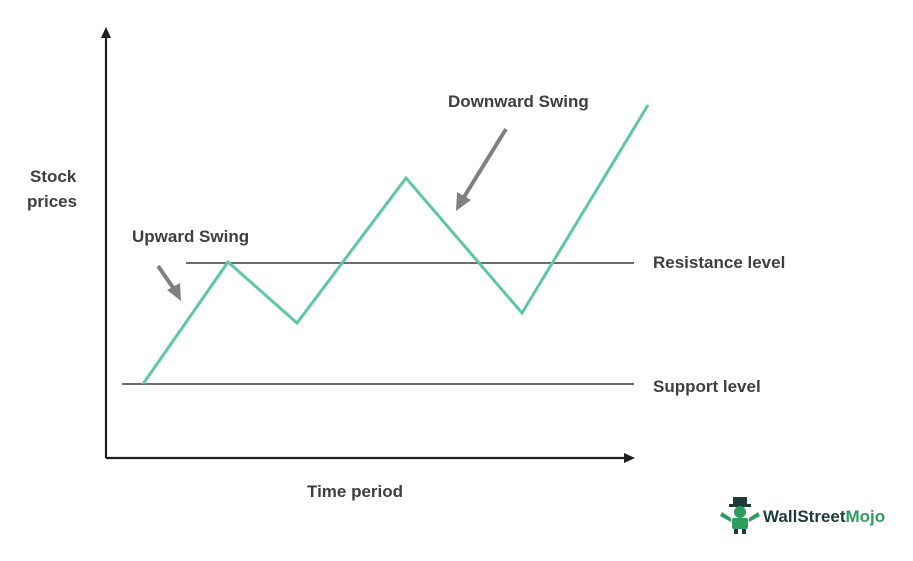 The image size is (913, 561). Describe the element at coordinates (740, 515) in the screenshot. I see `mojo-mascot-icon` at that location.